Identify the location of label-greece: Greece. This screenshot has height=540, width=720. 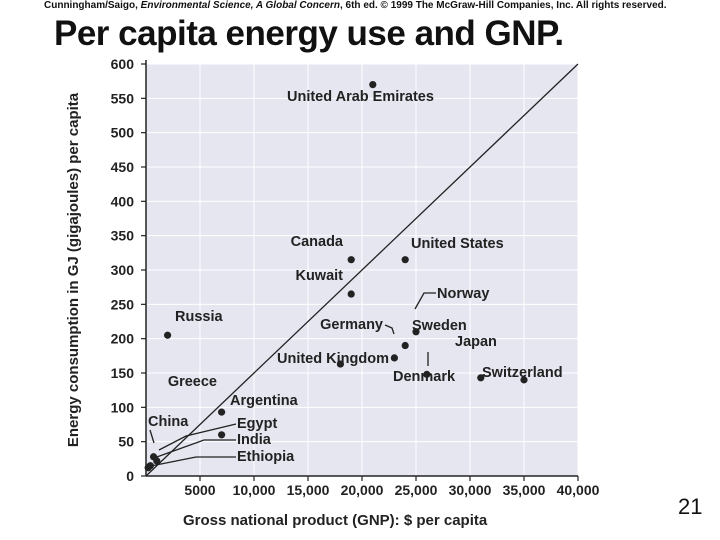
(192, 382).